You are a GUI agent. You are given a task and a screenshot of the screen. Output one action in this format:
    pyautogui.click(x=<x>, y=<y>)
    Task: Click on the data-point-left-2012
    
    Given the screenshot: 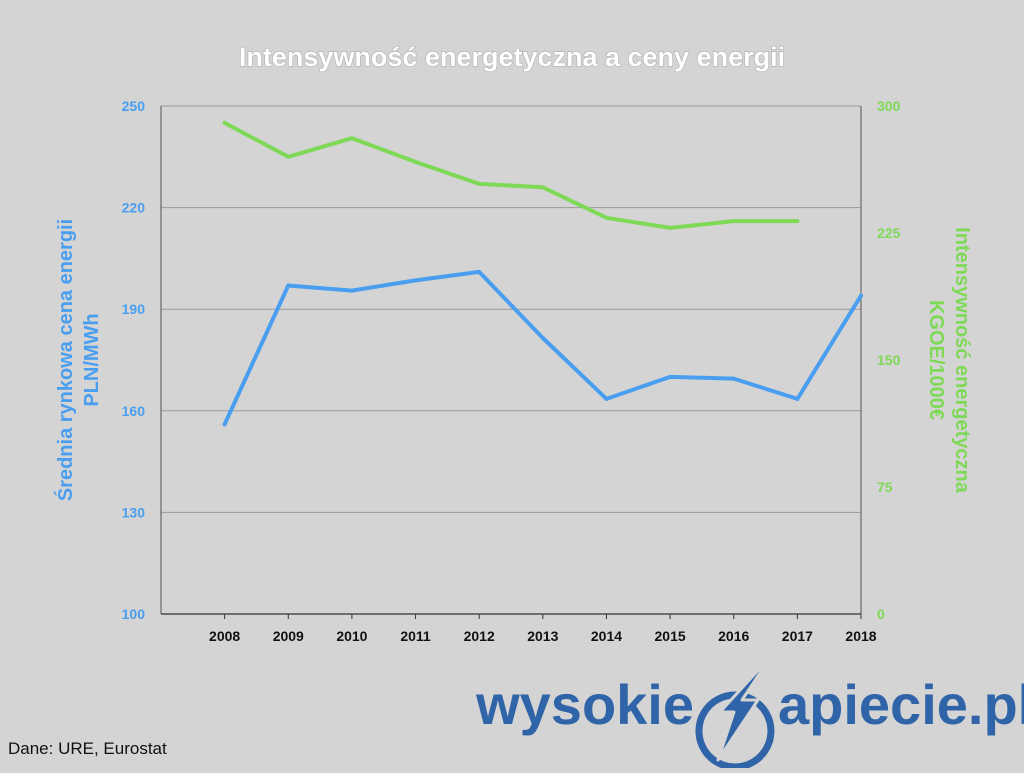 What is the action you would take?
    pyautogui.click(x=479, y=271)
    